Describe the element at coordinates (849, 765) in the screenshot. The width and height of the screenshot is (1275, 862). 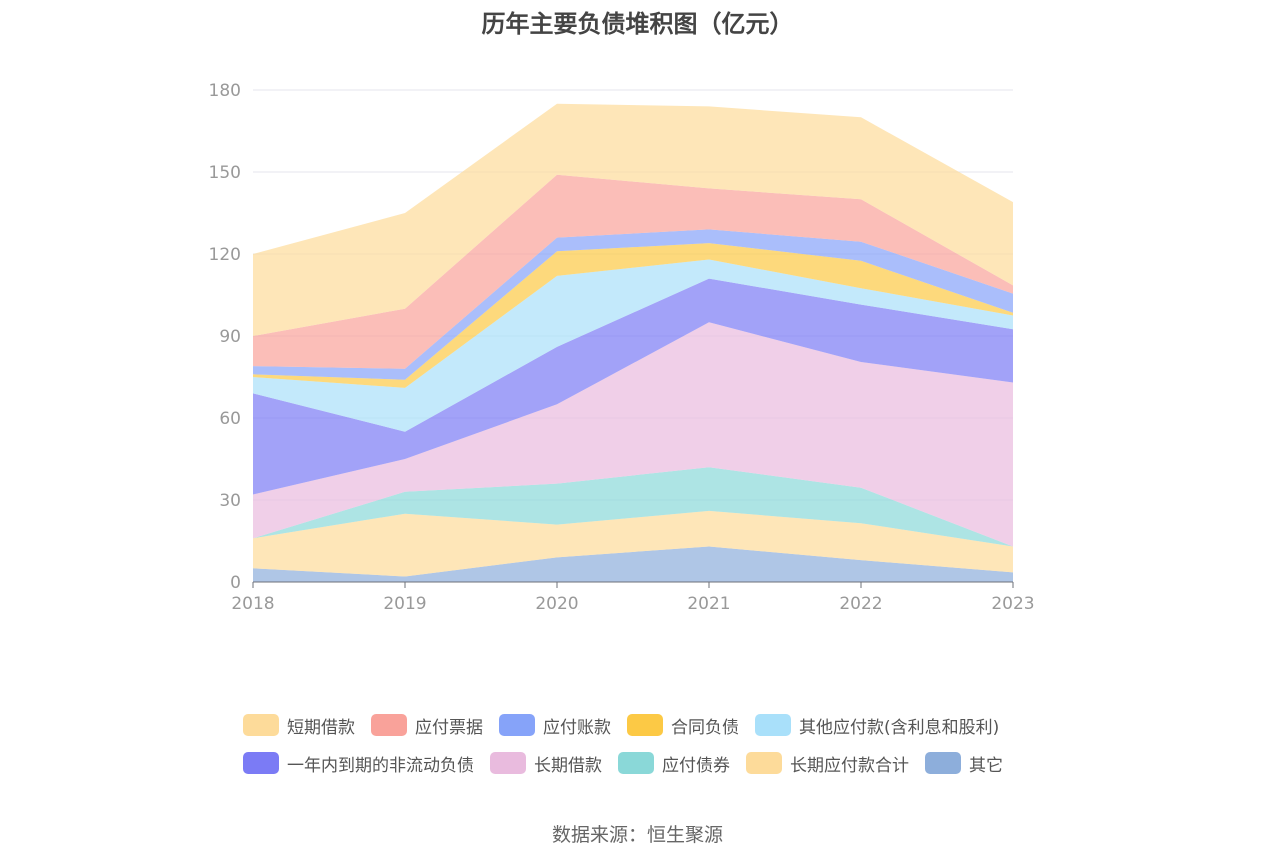
I see `legend-label: 长期应付款合计` at that location.